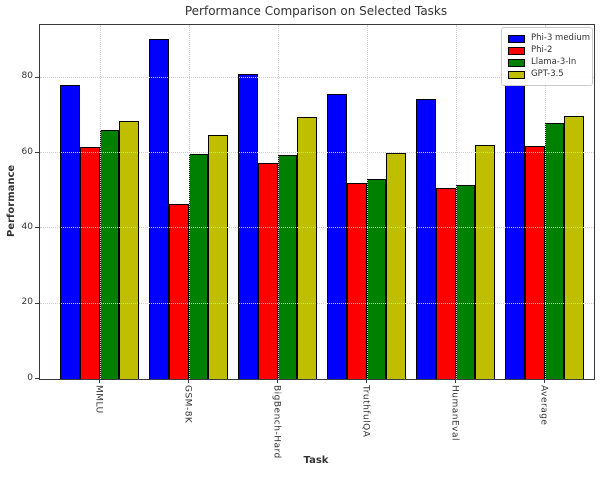  I want to click on chart-title: Performance Comparison on Selected Tasks, so click(316, 11).